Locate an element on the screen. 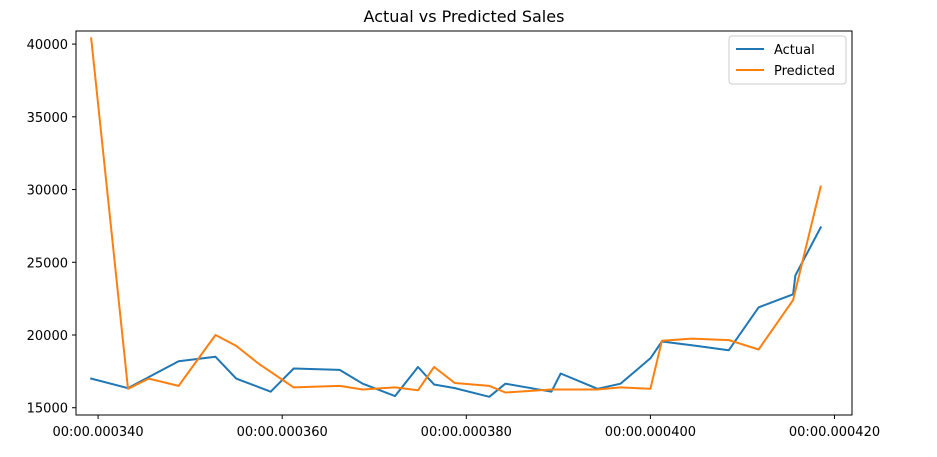  x-tick-label: 00:00.000340 is located at coordinates (97, 432).